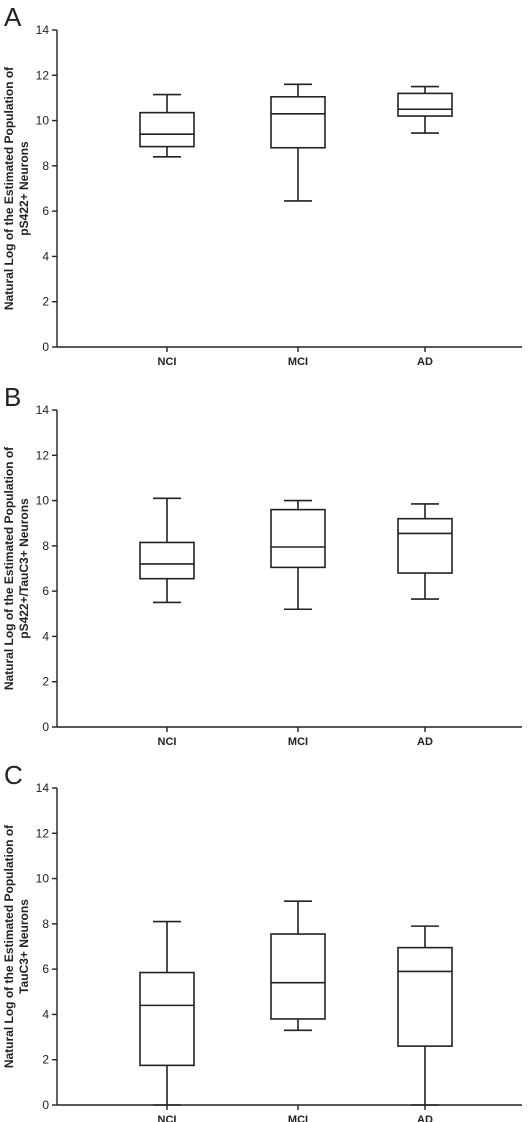  Describe the element at coordinates (12, 397) in the screenshot. I see `panel-label: B` at that location.